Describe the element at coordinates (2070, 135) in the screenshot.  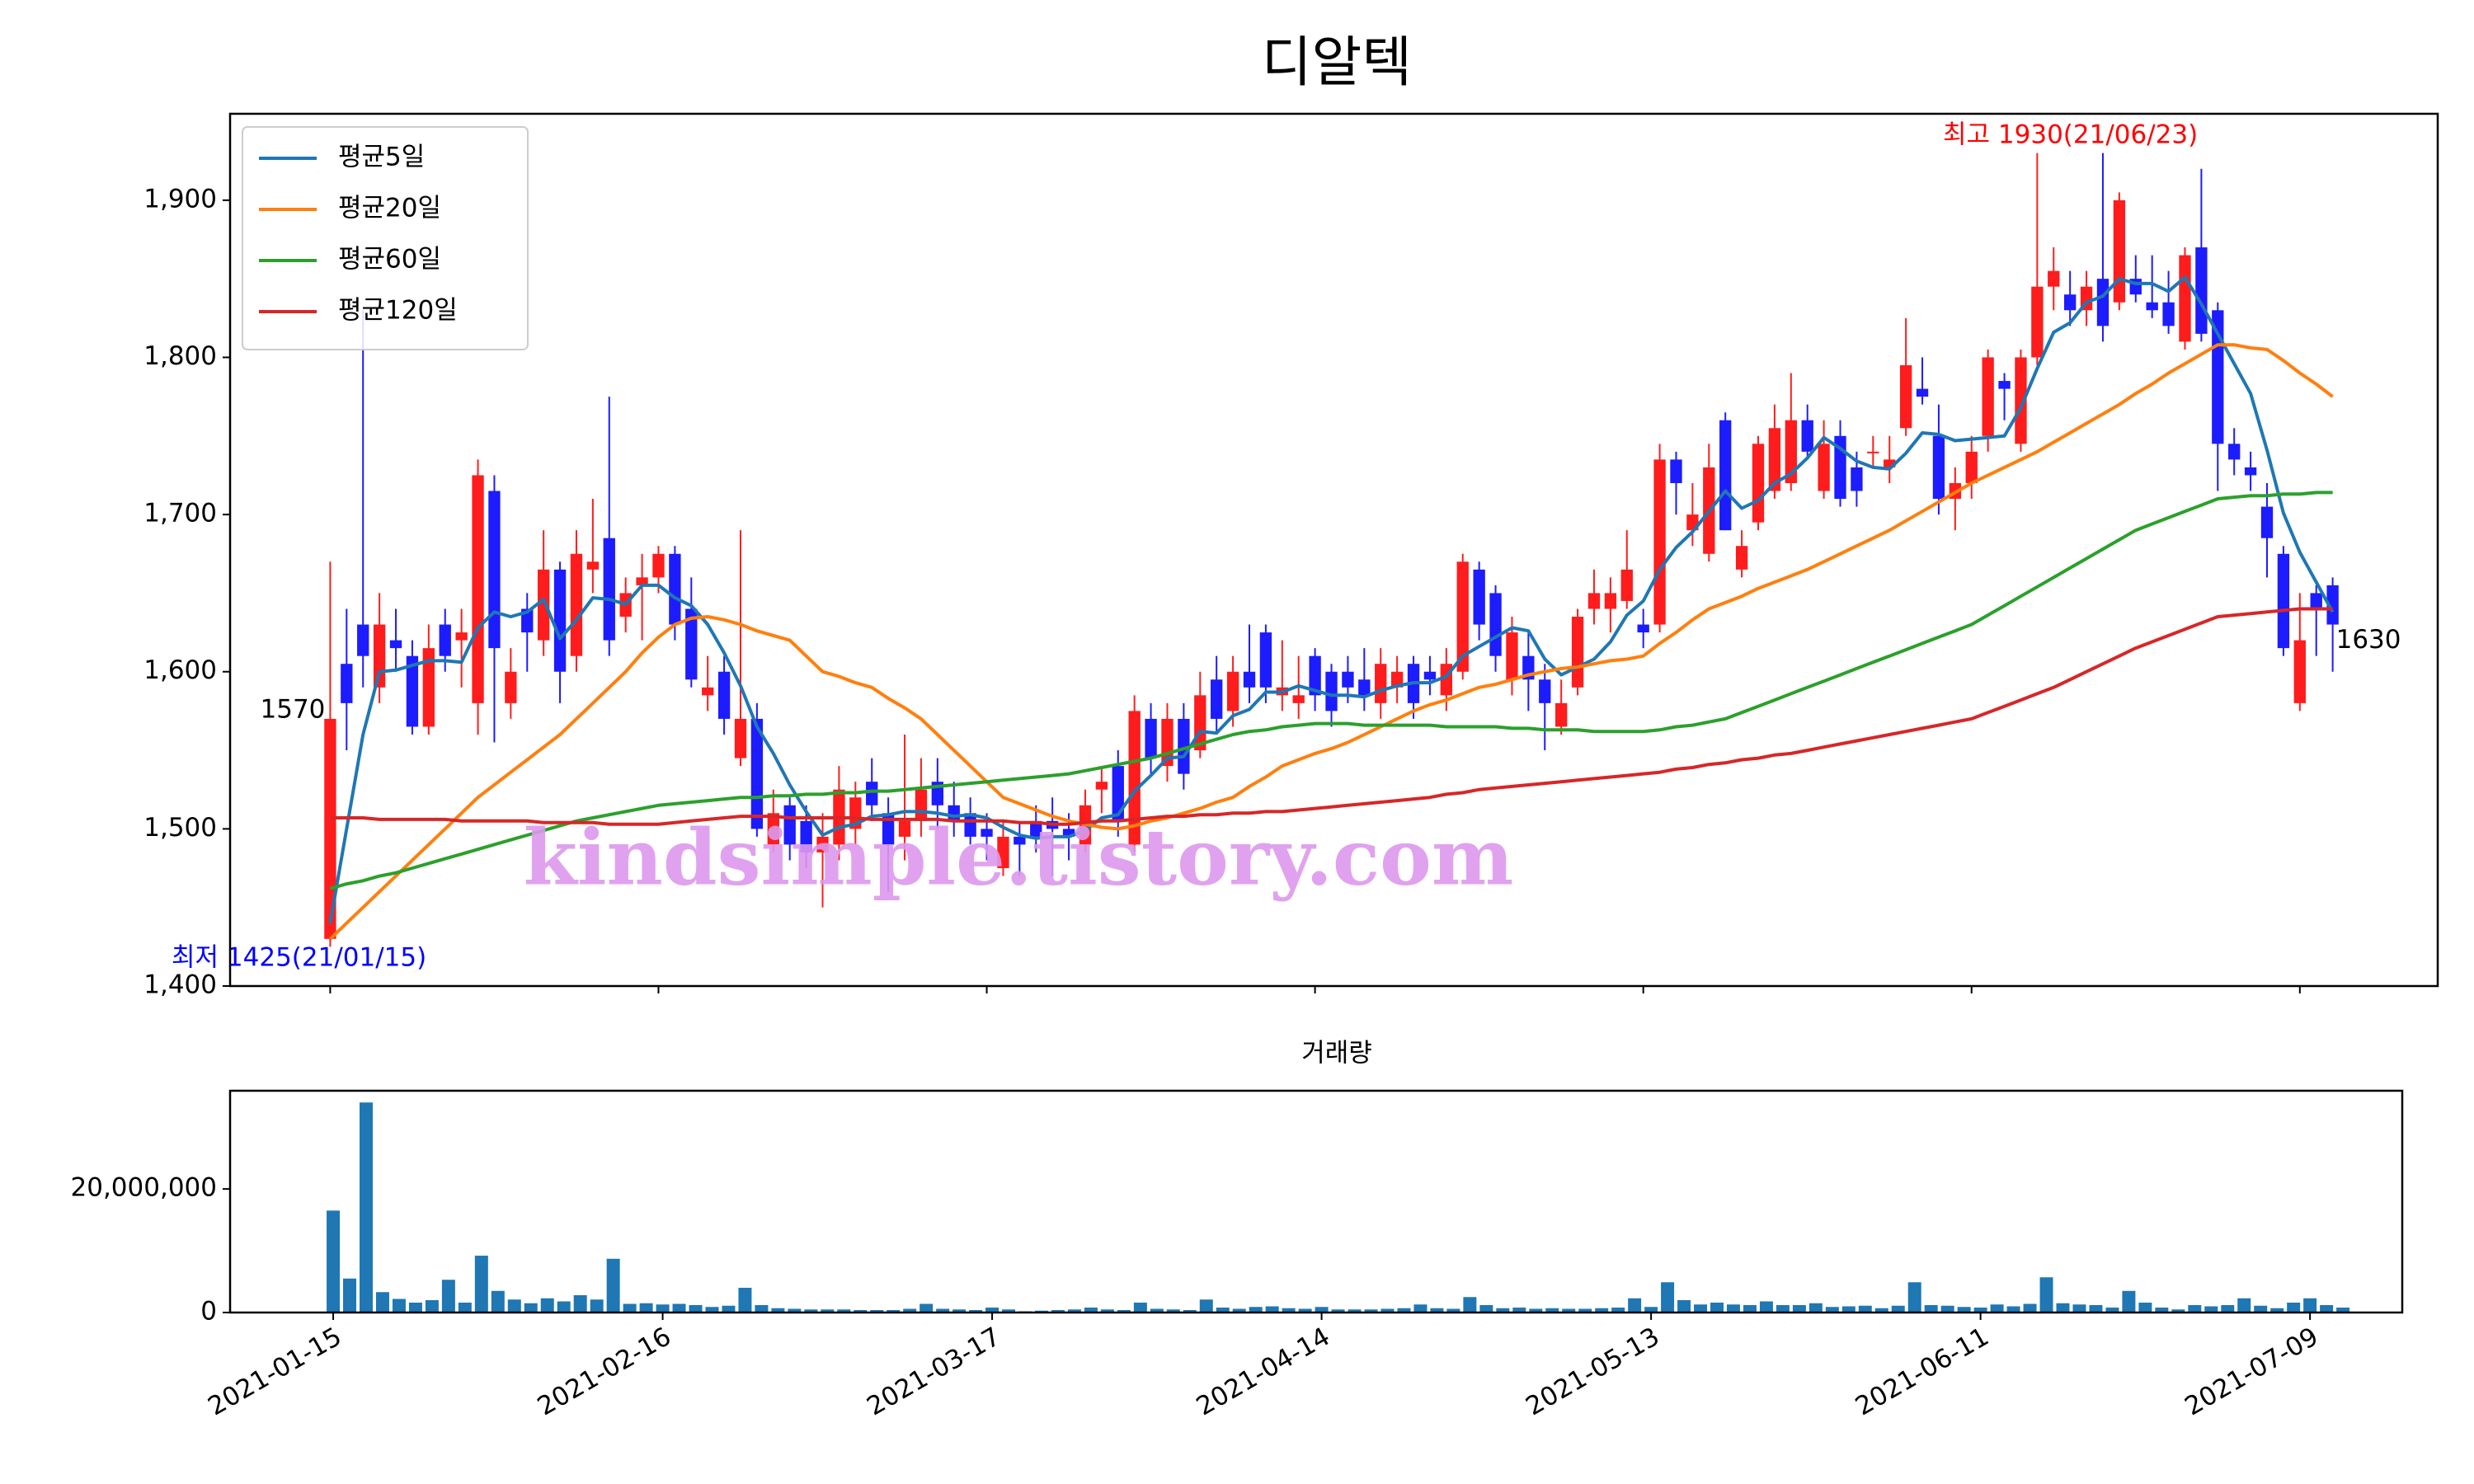
I see `high-label: 최고 1930(21/06/23)` at that location.